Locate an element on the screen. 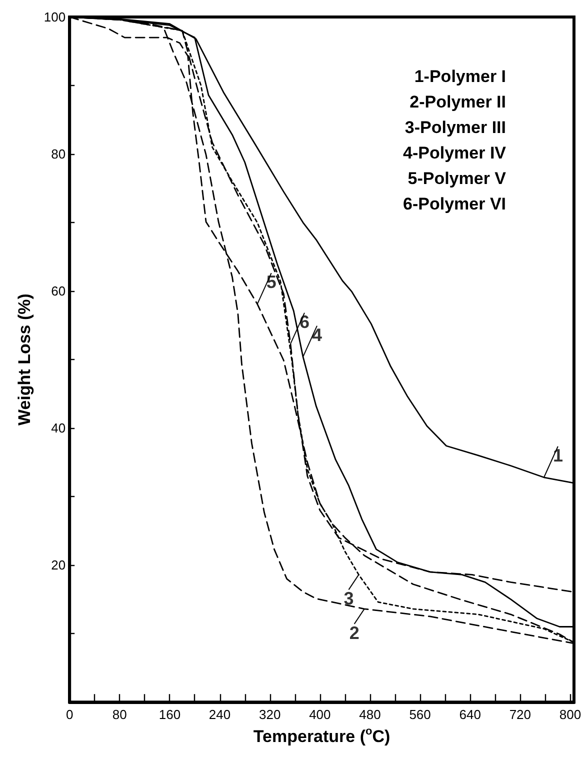  x-tick-label: 640 is located at coordinates (470, 714).